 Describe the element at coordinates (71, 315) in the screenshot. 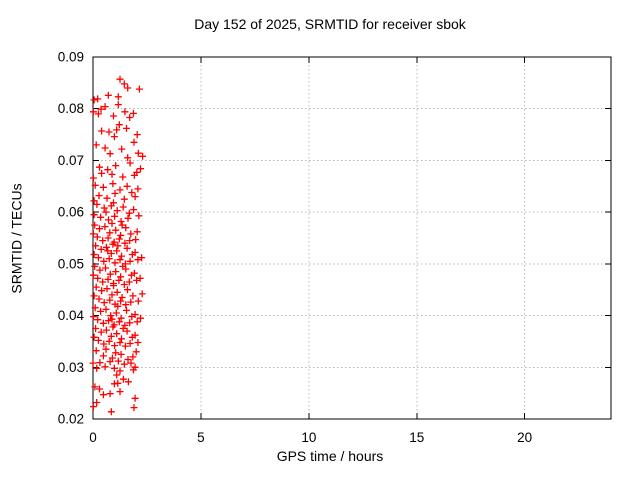

I see `y-tick-label: 0.04` at that location.